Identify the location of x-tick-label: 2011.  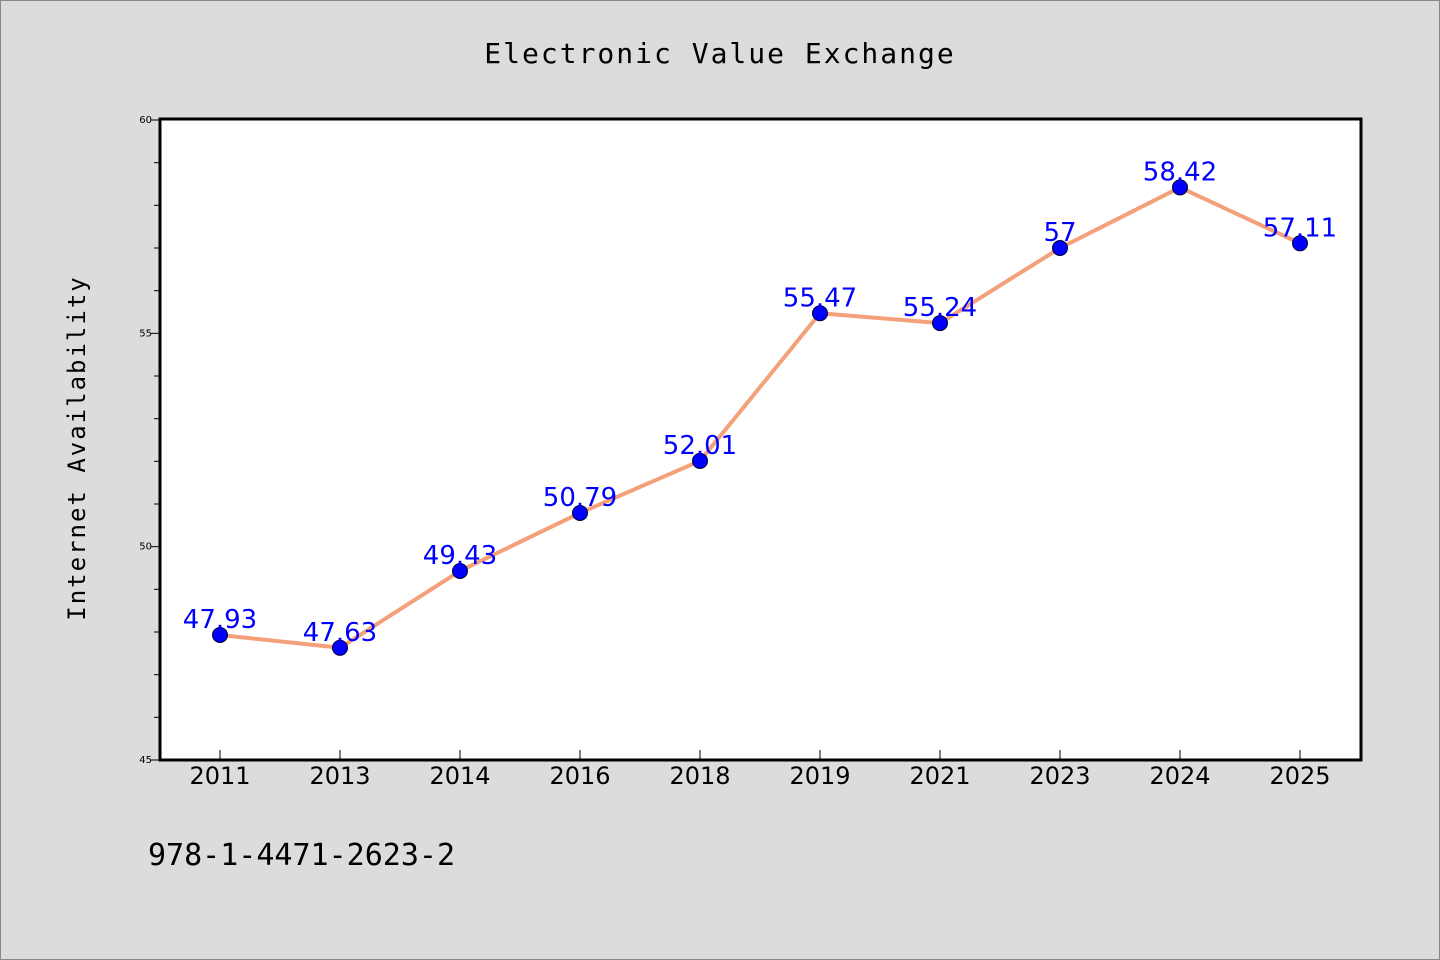
(219, 776).